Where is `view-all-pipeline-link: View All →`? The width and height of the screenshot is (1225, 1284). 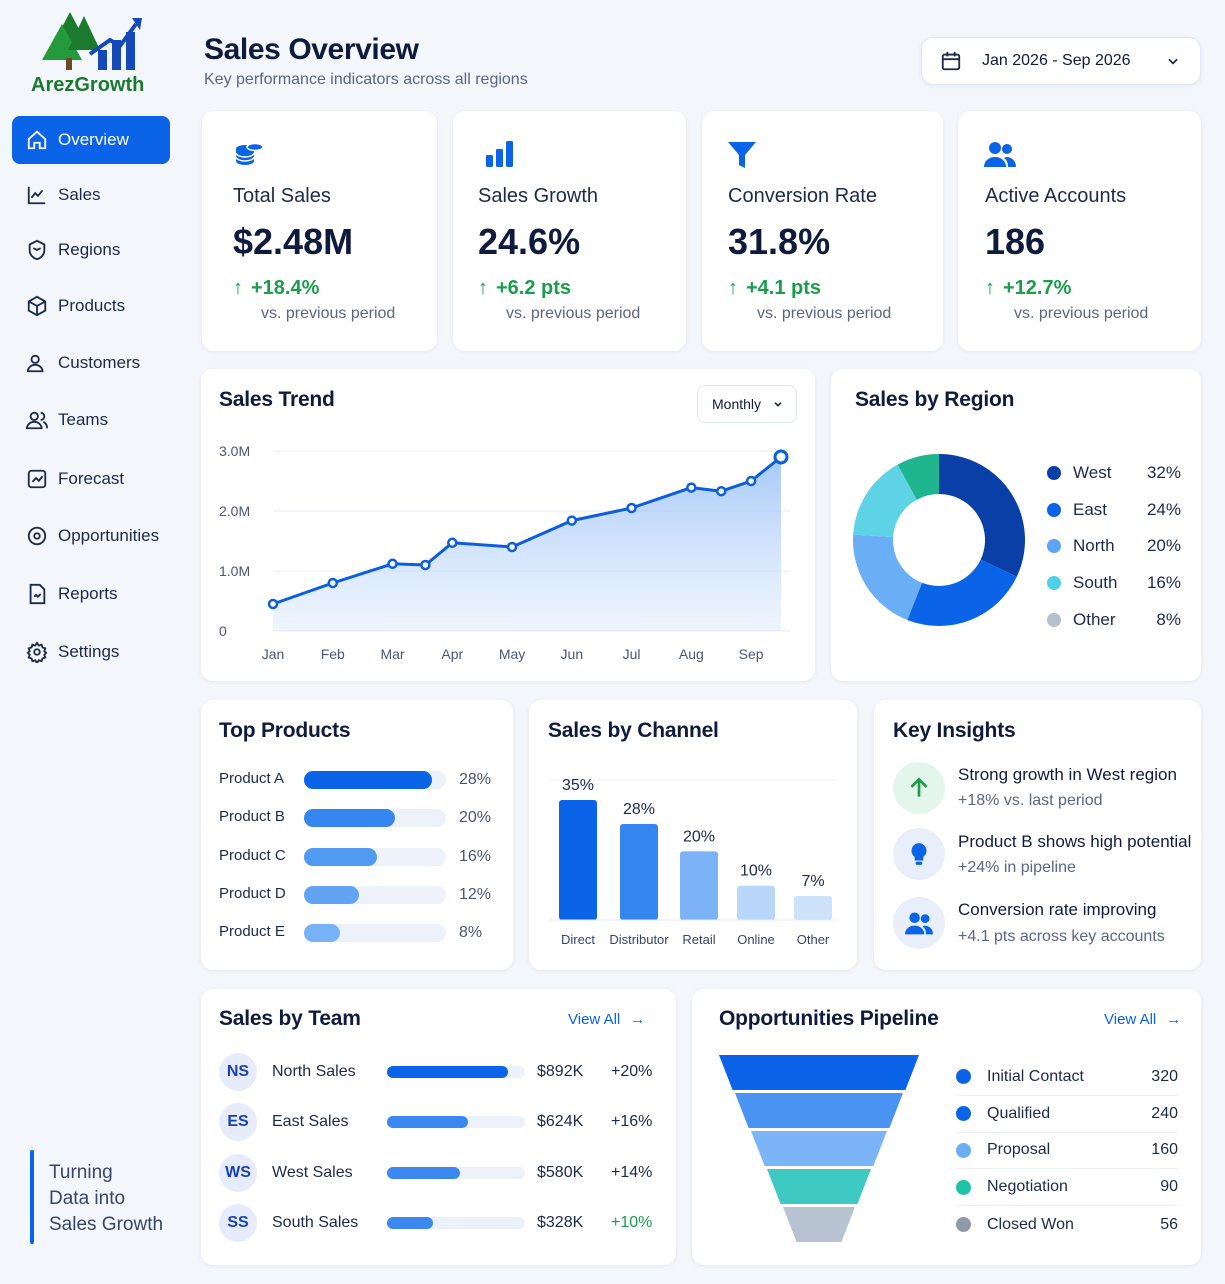 view-all-pipeline-link: View All → is located at coordinates (1142, 1019).